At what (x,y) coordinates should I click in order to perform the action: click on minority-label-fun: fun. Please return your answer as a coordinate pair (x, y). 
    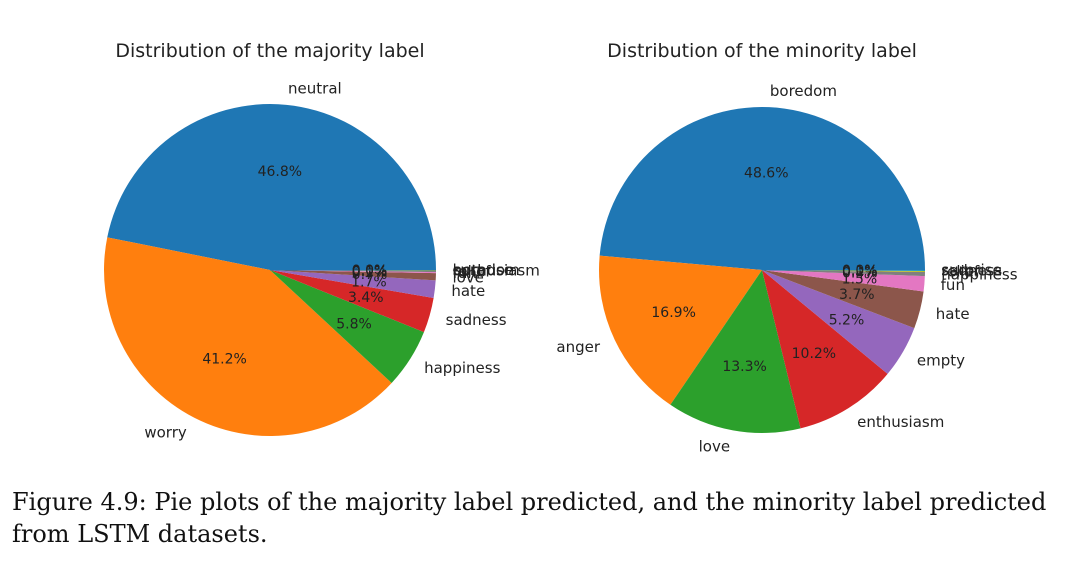
    Looking at the image, I should click on (953, 285).